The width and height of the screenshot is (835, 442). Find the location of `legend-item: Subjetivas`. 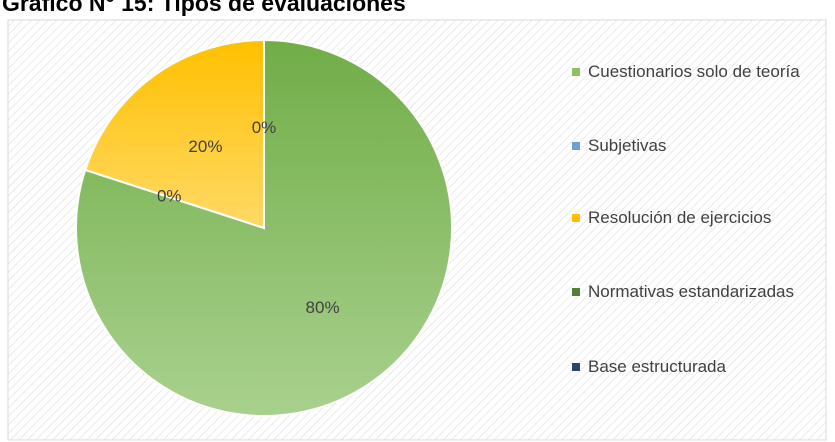

legend-item: Subjetivas is located at coordinates (698, 146).